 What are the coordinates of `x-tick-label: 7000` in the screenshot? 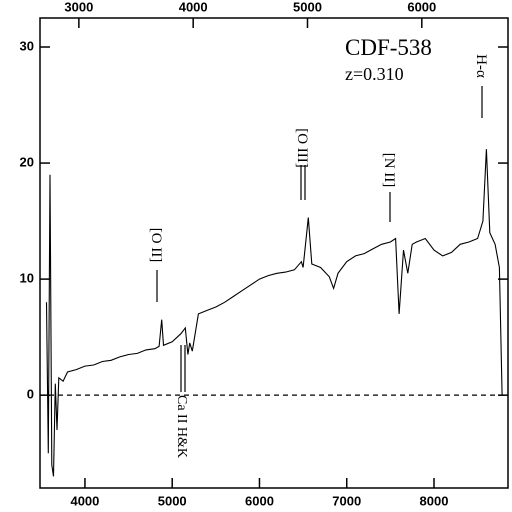 It's located at (346, 500).